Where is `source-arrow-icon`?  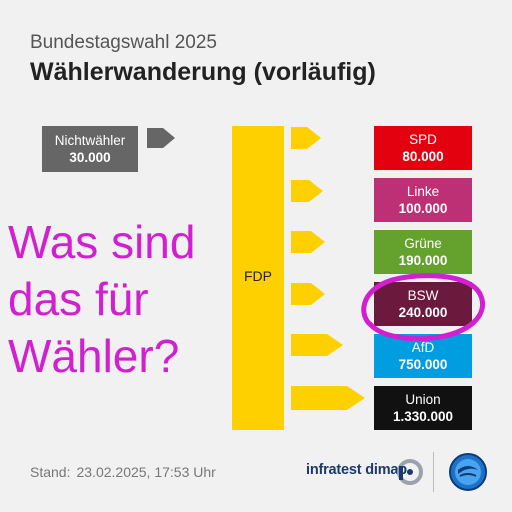 source-arrow-icon is located at coordinates (161, 138).